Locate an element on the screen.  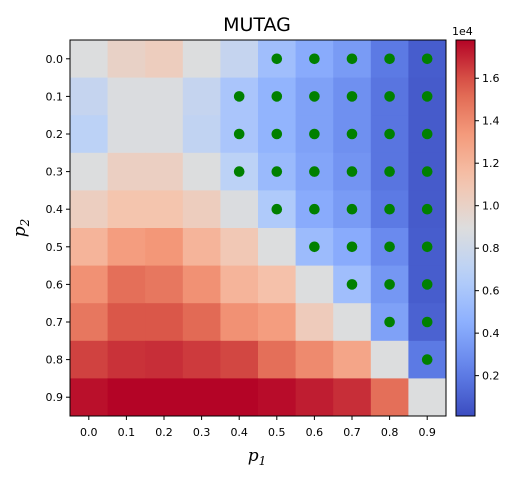
x-axis-label-sub: 1 is located at coordinates (263, 461).